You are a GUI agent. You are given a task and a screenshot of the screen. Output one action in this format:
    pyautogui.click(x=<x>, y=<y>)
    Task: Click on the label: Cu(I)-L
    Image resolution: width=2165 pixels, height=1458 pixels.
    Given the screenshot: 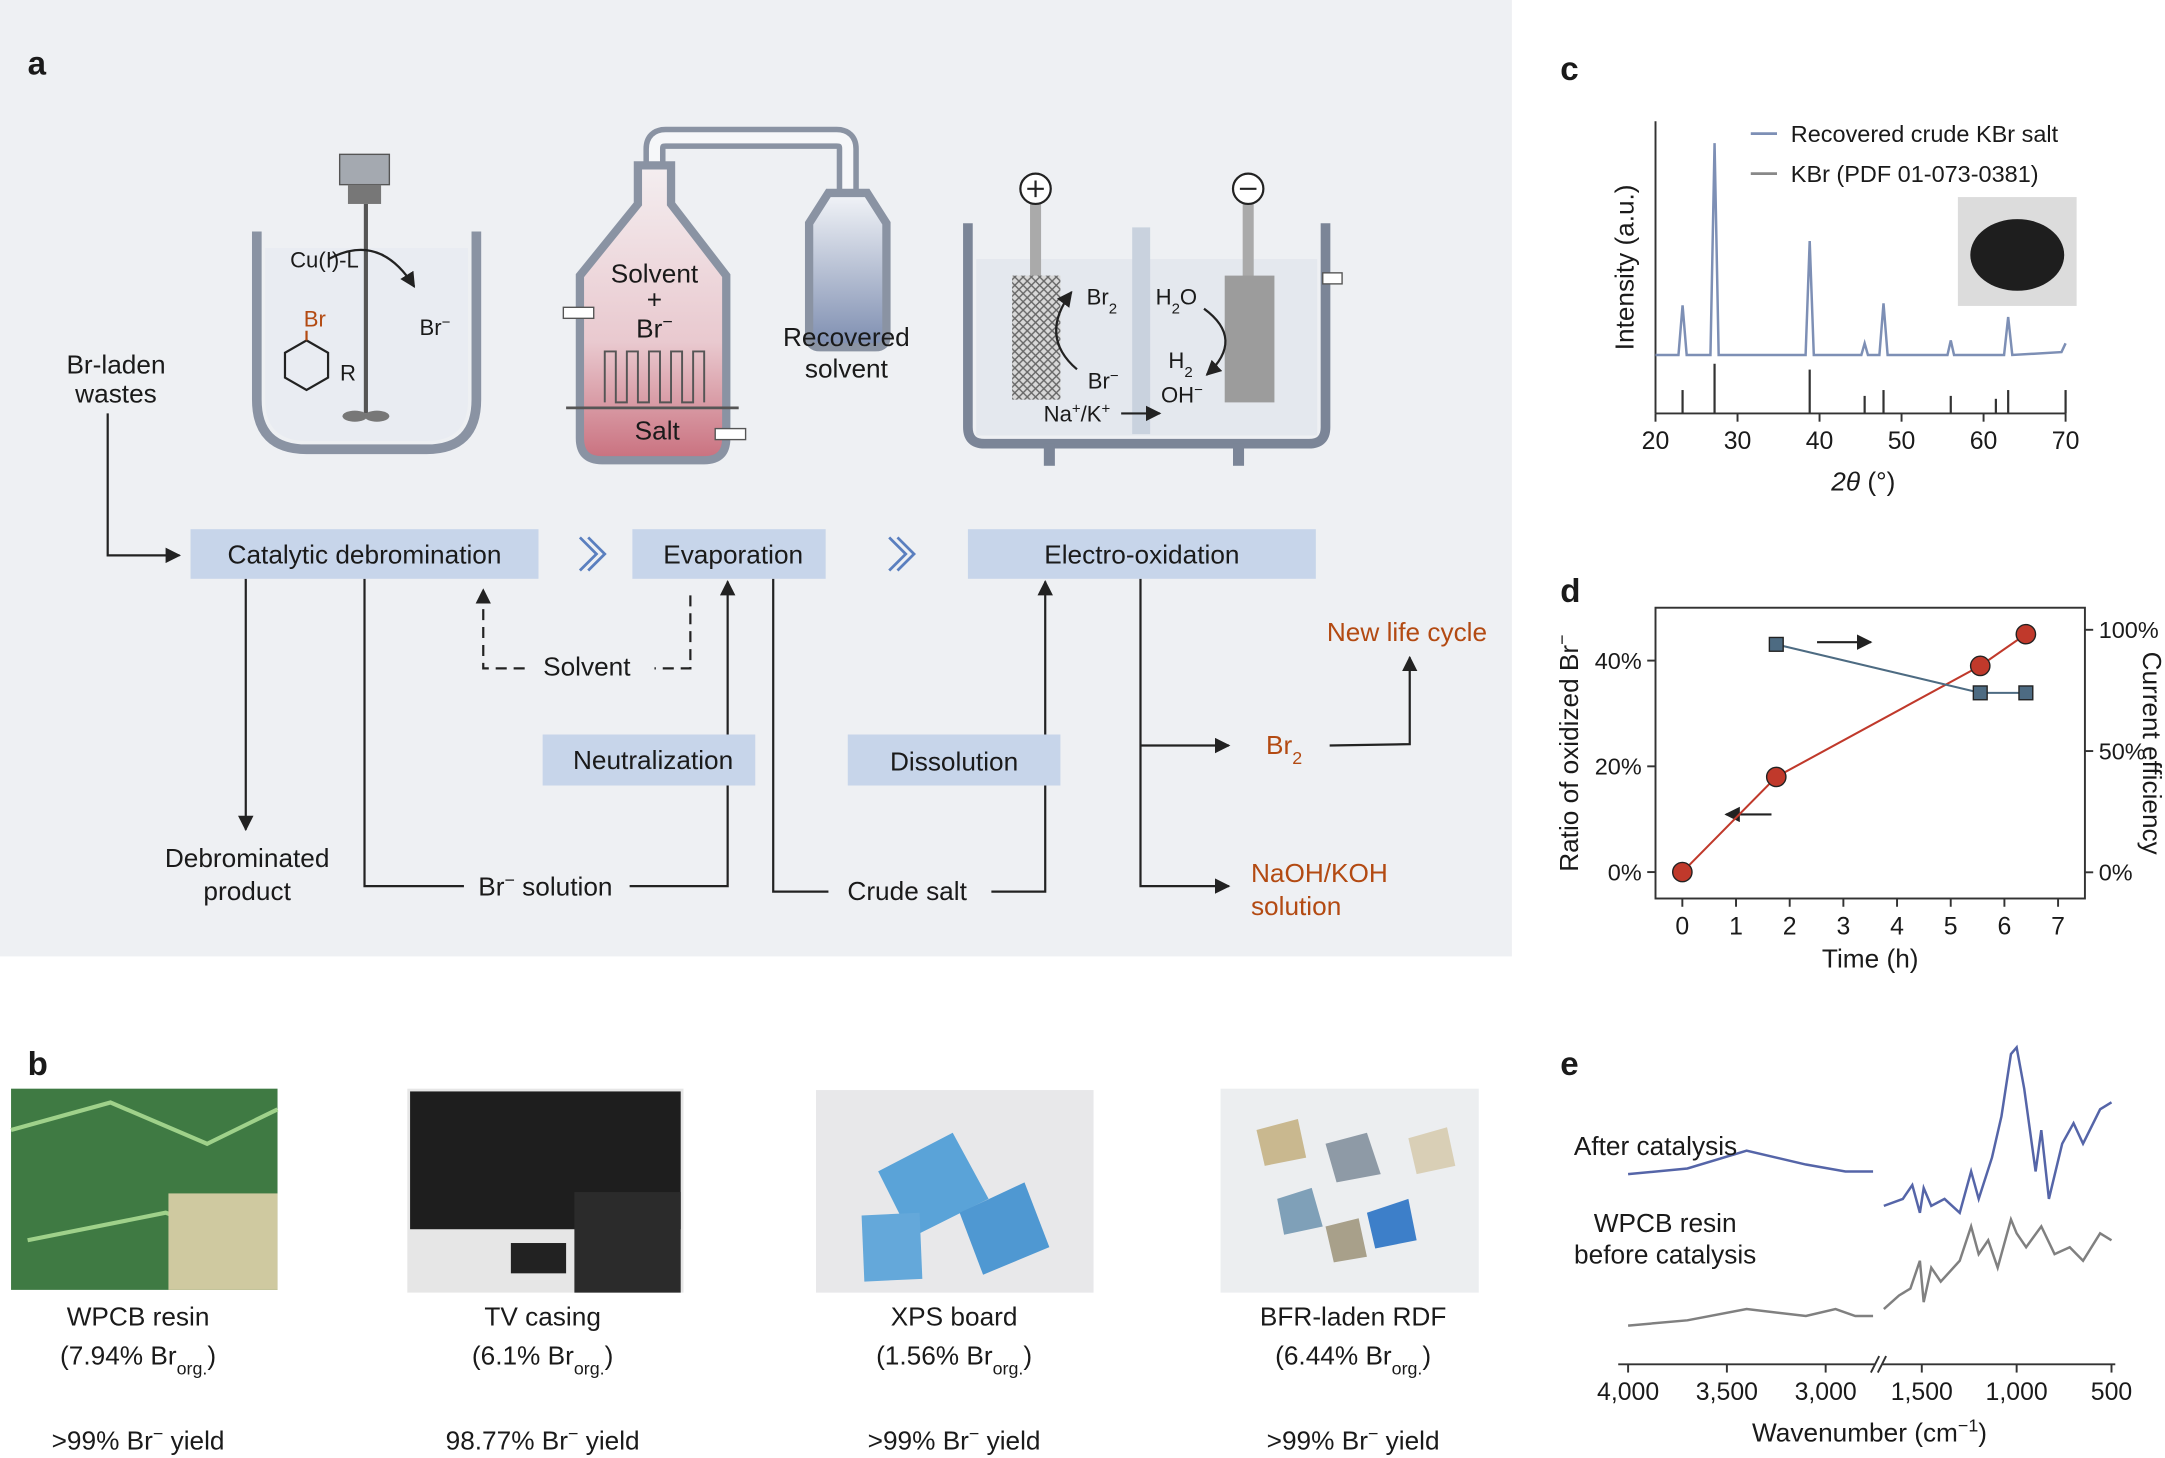 What is the action you would take?
    pyautogui.click(x=324, y=259)
    